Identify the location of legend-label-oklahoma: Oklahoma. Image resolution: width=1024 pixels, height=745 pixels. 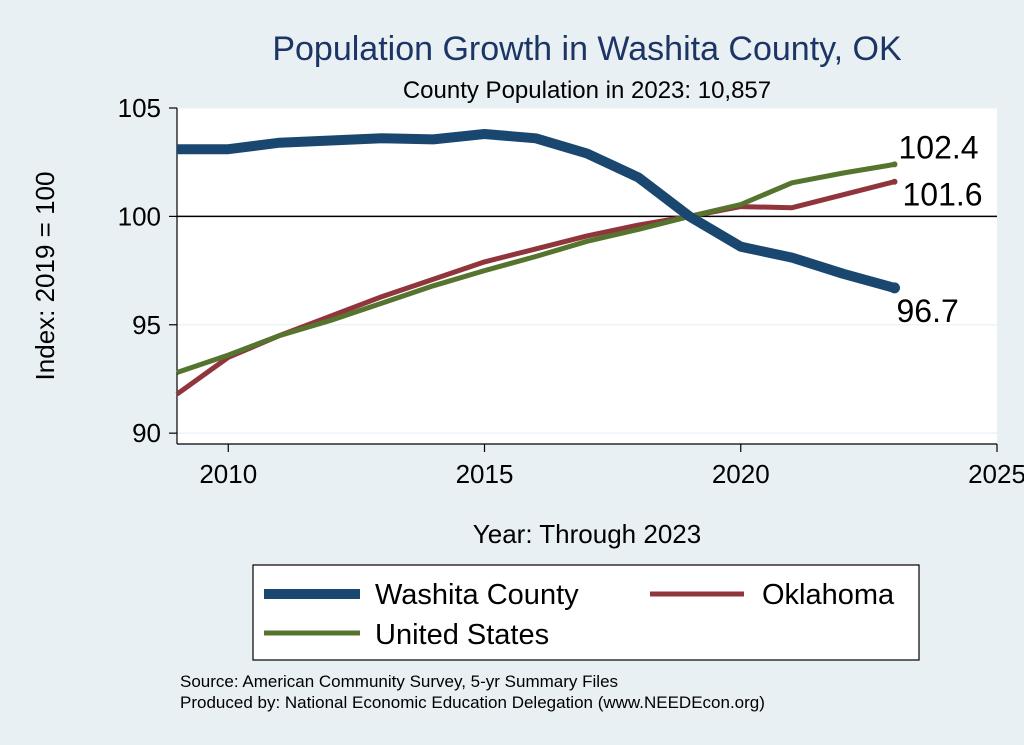
(828, 595).